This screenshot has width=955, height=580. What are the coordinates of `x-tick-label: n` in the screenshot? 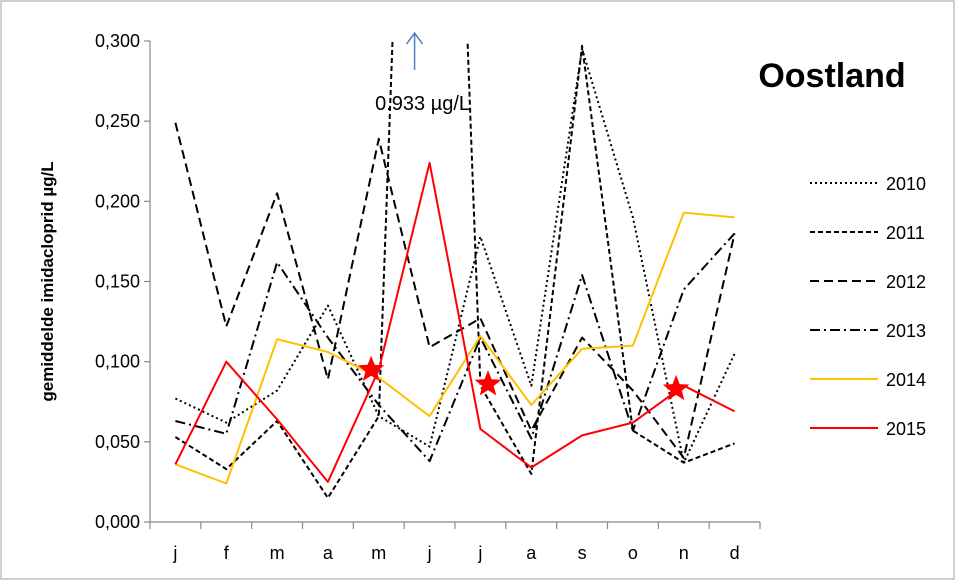 It's located at (684, 553).